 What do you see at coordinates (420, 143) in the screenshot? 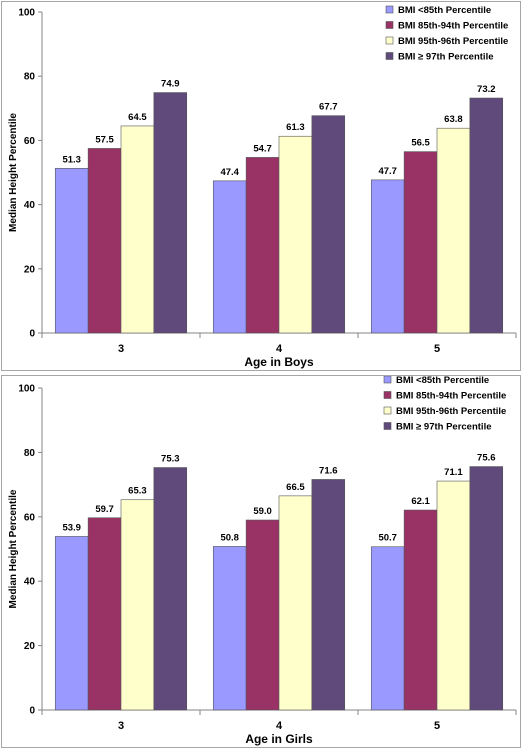
I see `data-label: 56.5` at bounding box center [420, 143].